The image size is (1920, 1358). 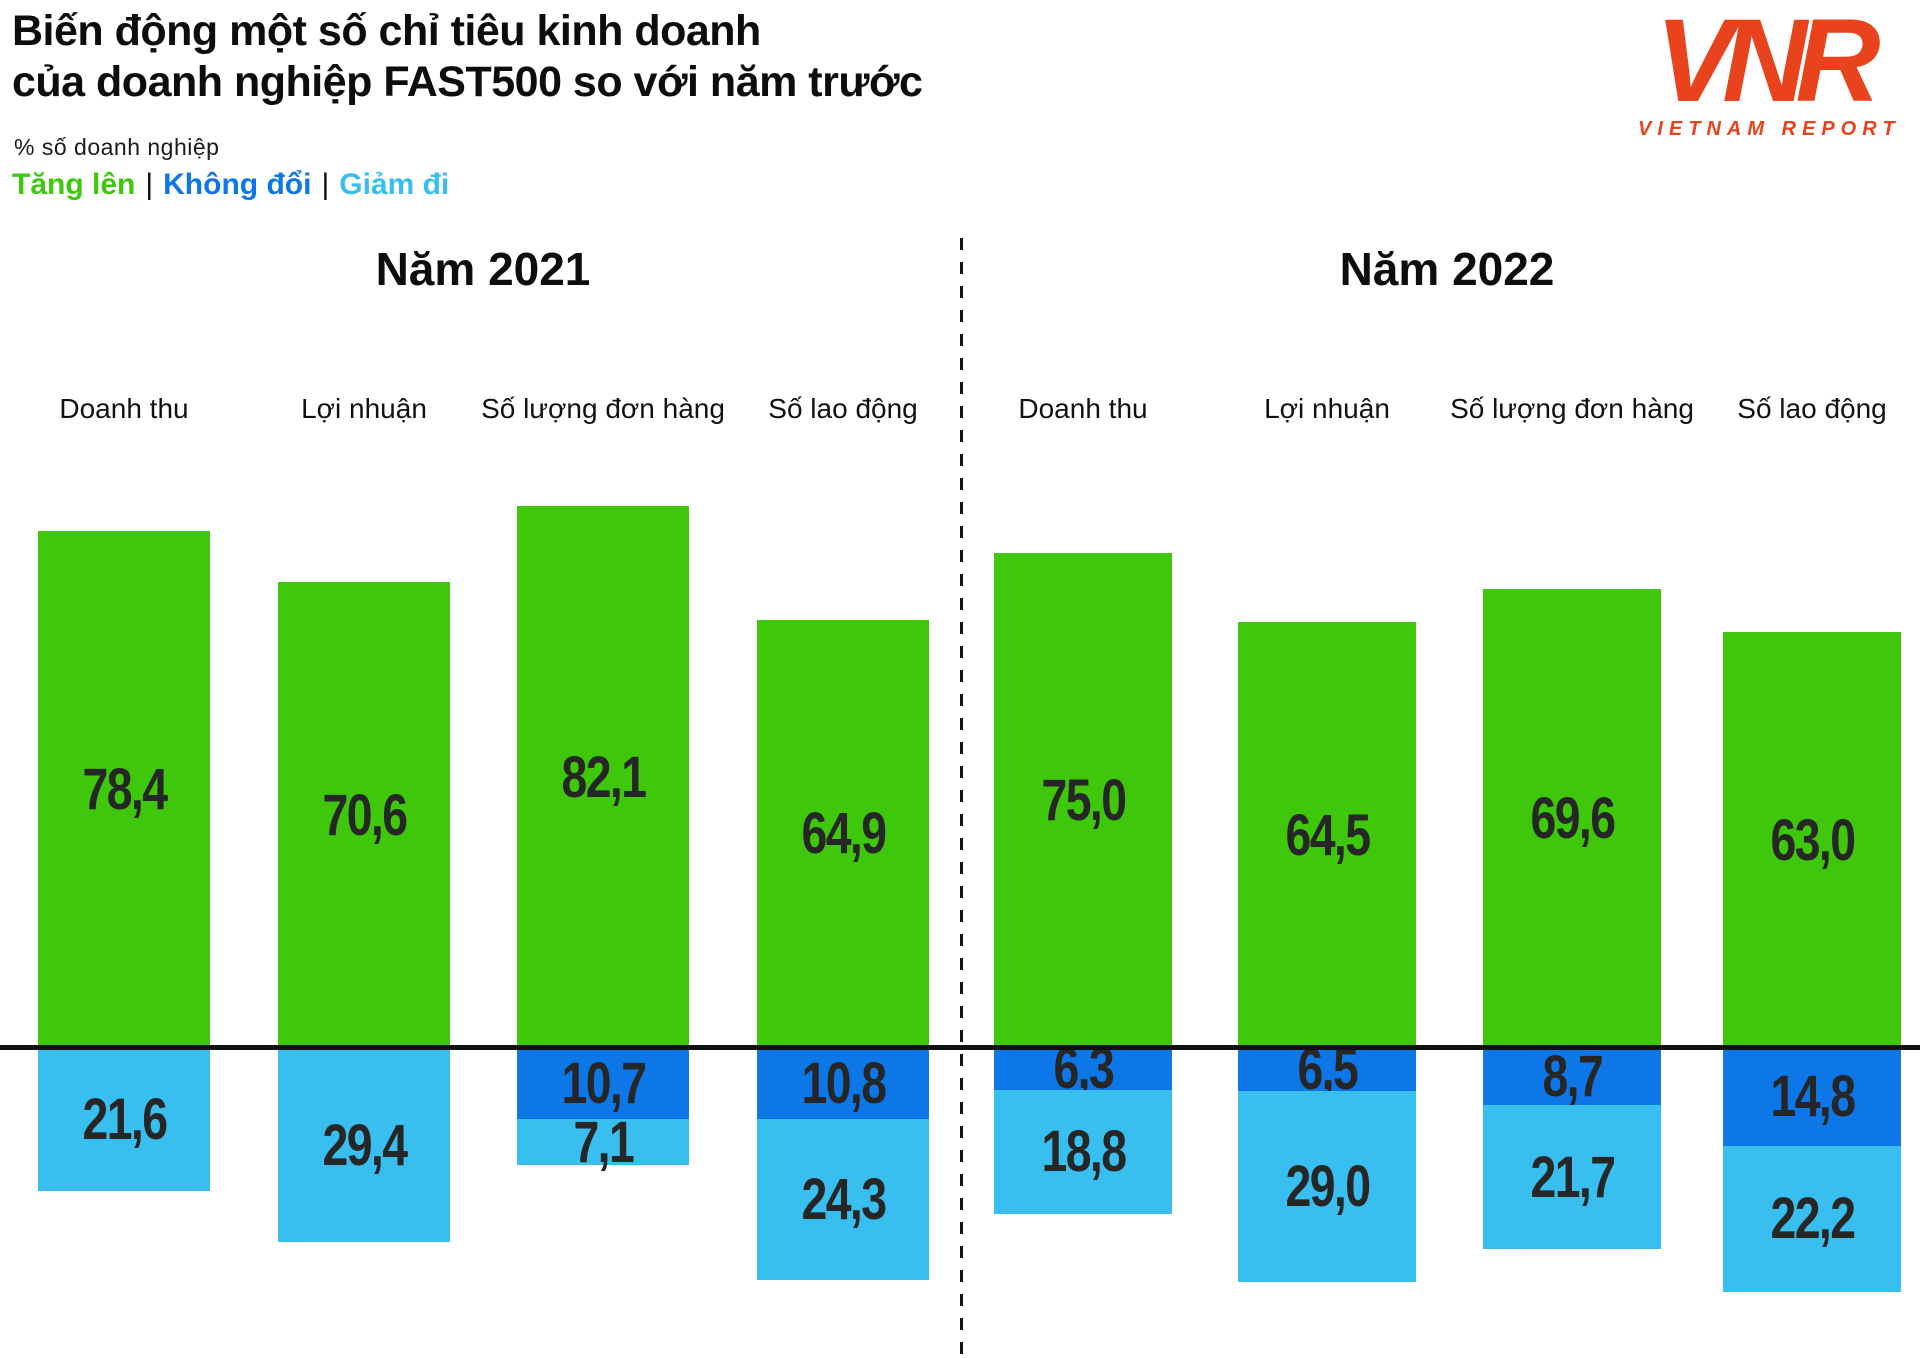 I want to click on bar-segment-down: 18,8, so click(x=1083, y=1151).